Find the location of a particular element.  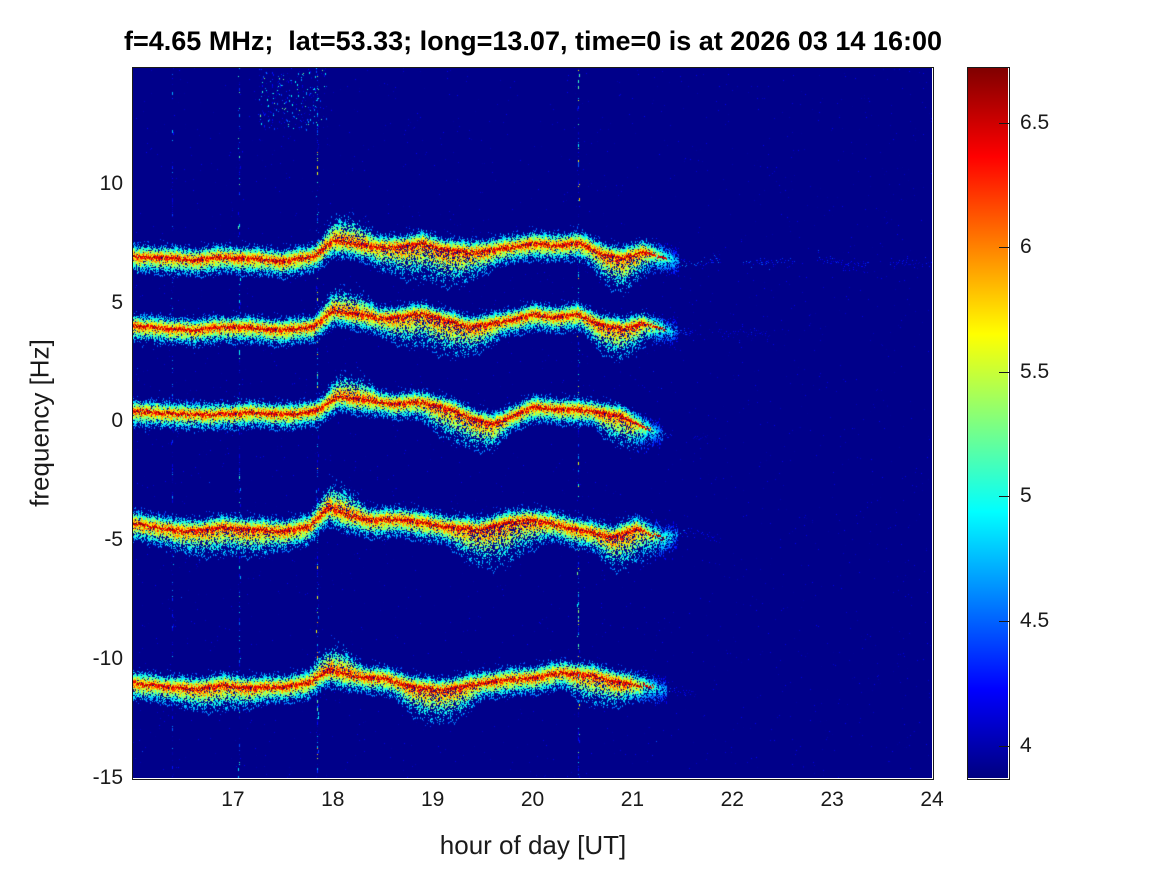

x-tick-label: 18 is located at coordinates (333, 799).